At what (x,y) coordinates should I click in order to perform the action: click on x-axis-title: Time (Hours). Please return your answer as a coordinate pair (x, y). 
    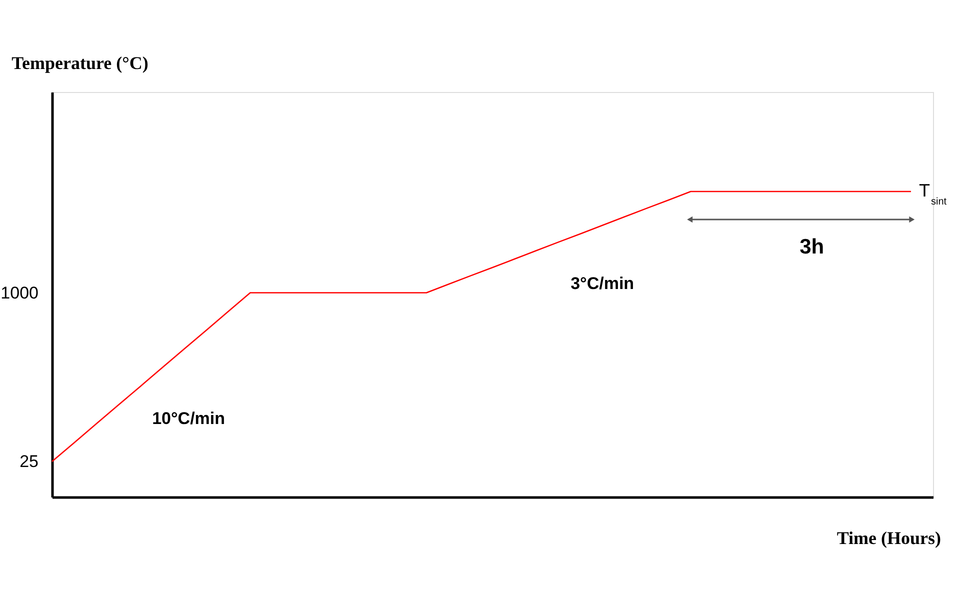
    Looking at the image, I should click on (888, 538).